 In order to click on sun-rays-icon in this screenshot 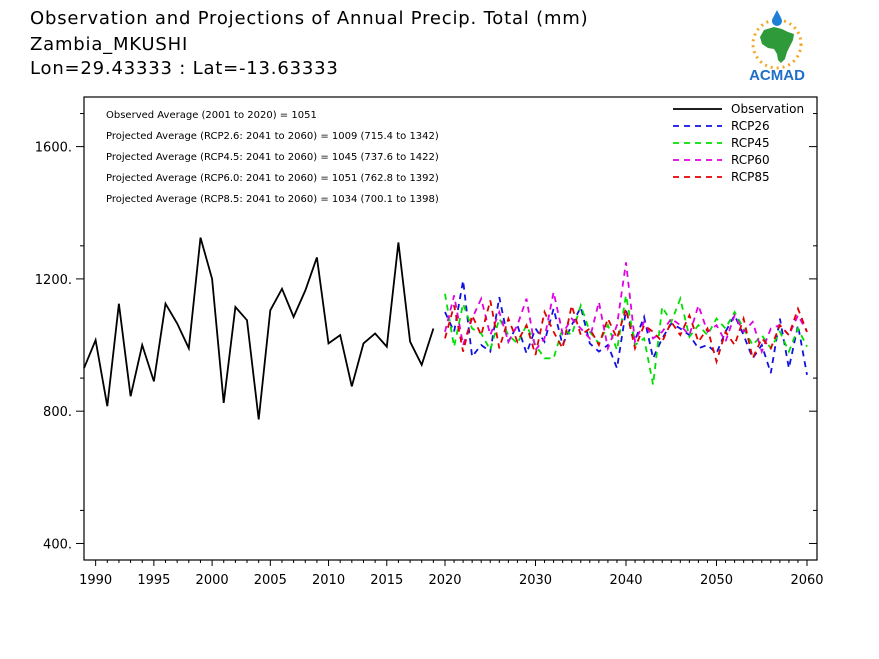, I will do `click(777, 44)`.